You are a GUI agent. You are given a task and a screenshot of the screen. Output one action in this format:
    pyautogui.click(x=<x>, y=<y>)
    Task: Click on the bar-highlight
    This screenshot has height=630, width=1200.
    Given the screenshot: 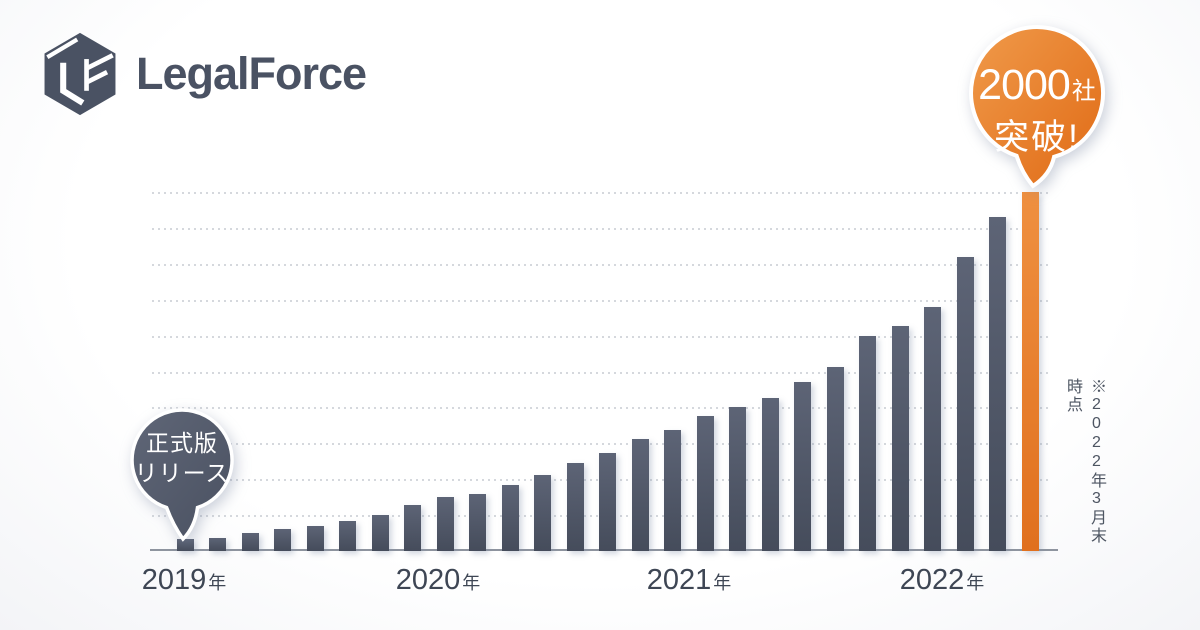 What is the action you would take?
    pyautogui.click(x=1030, y=371)
    